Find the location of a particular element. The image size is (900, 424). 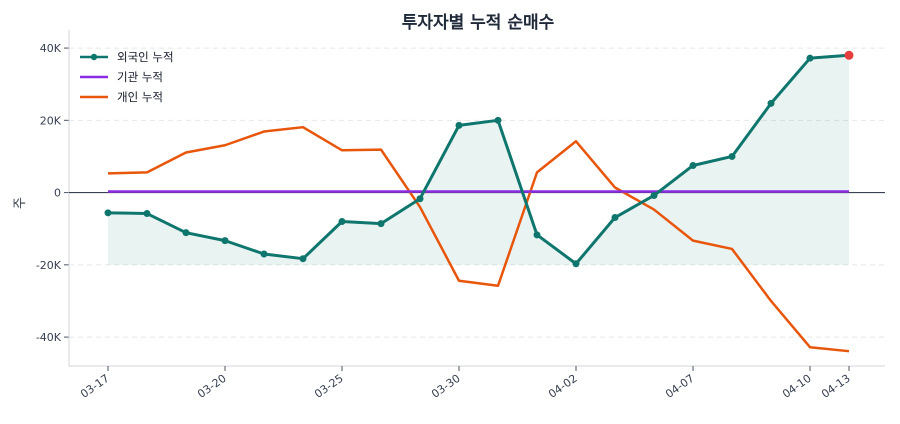

legend-label: 외국인 누적 is located at coordinates (145, 57).